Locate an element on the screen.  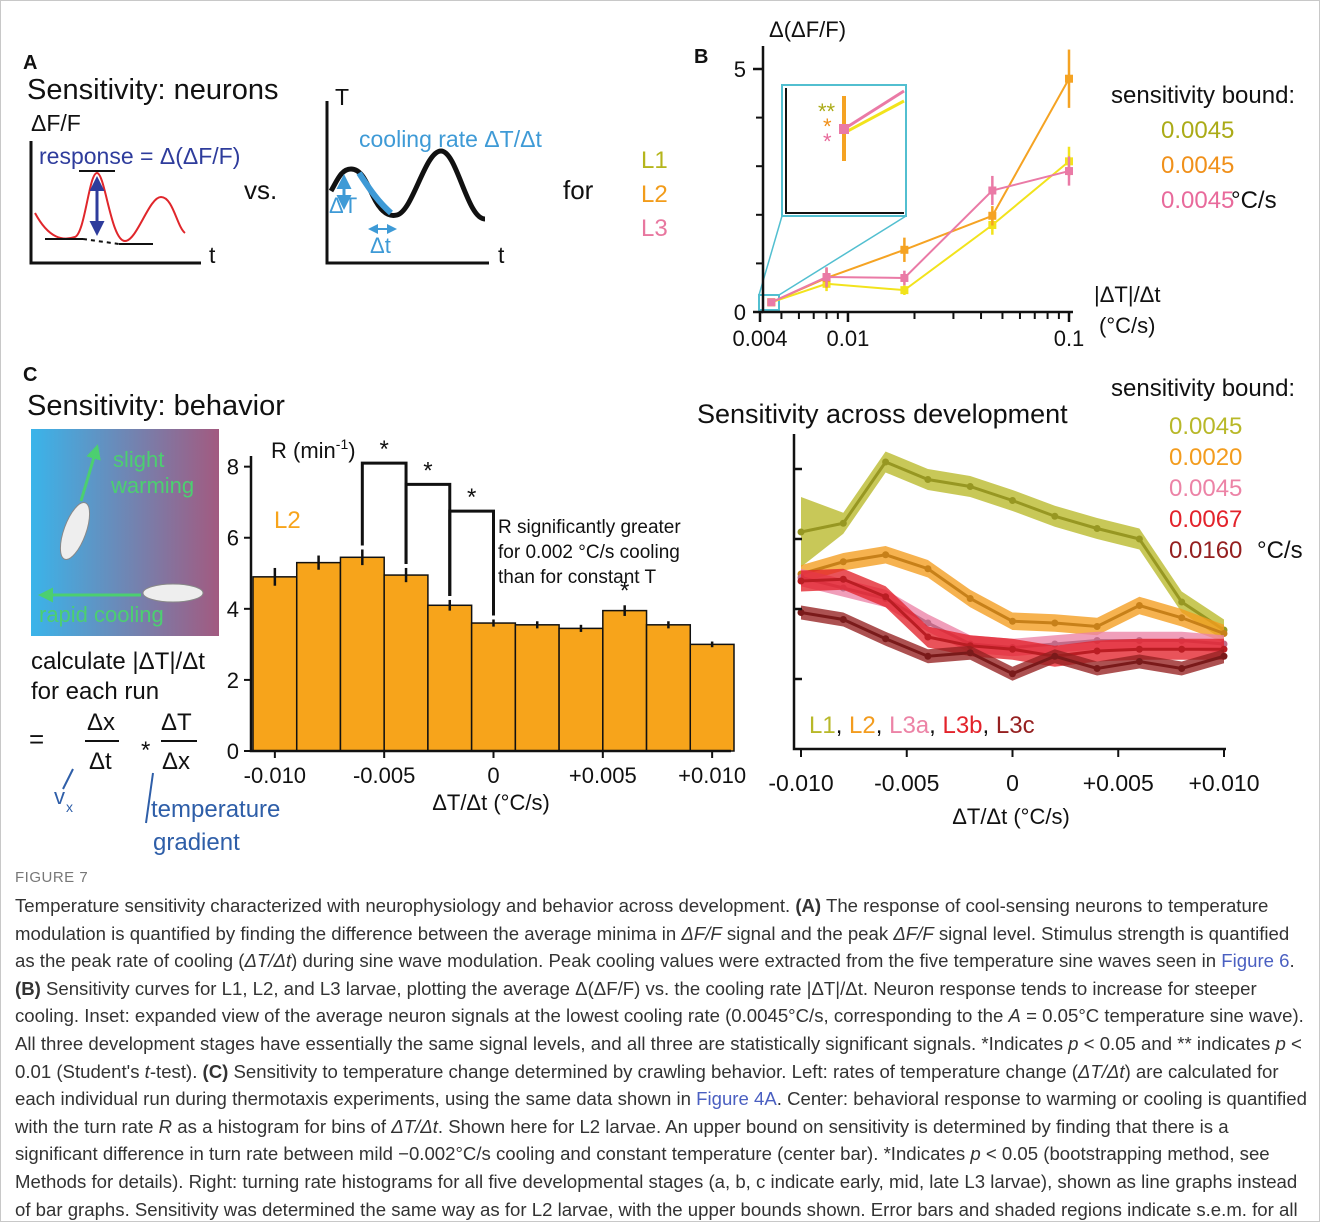
y-tick-label: 2 is located at coordinates (233, 680).